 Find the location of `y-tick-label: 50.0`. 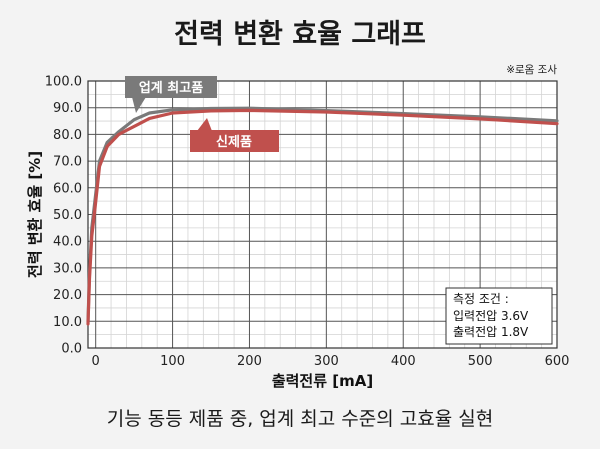

y-tick-label: 50.0 is located at coordinates (67, 215).